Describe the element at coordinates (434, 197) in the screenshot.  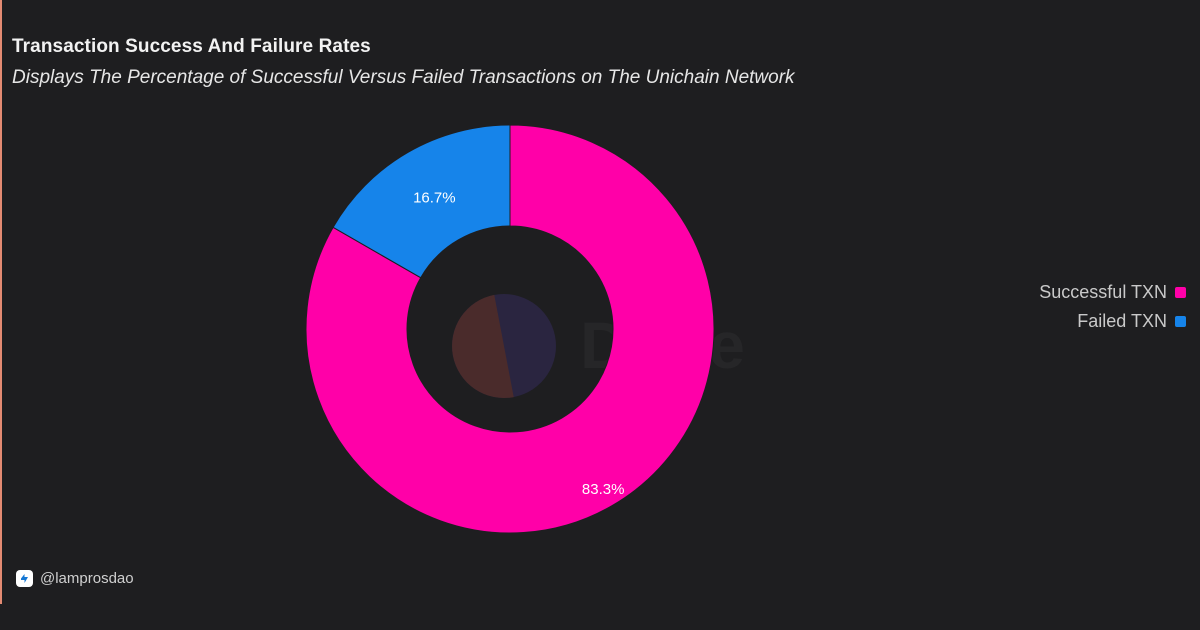
I see `donut-label-failed-txn: 16.7%` at that location.